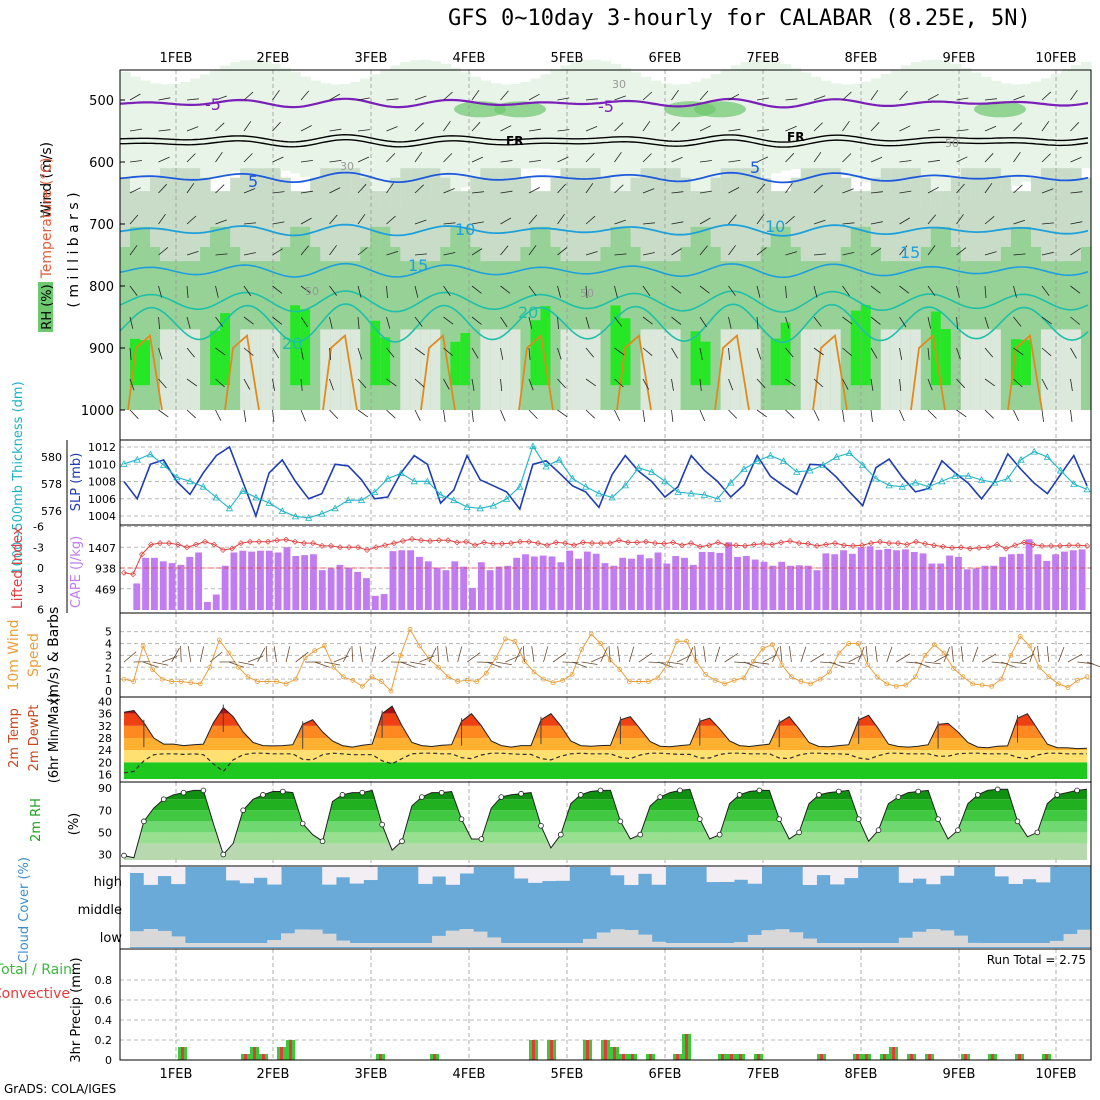  Describe the element at coordinates (605, 699) in the screenshot. I see `temperature-band` at that location.